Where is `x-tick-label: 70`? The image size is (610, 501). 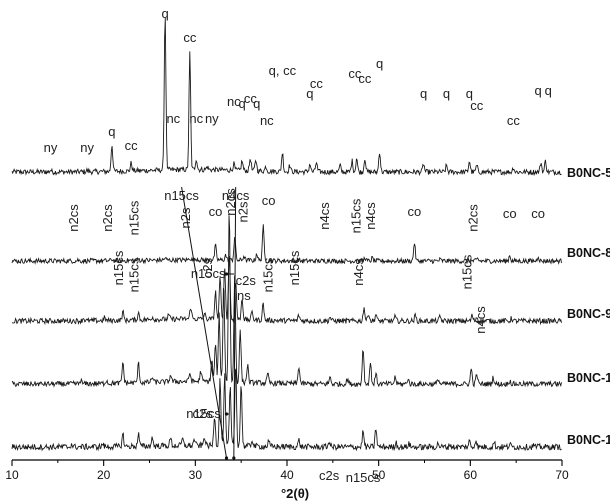 x-tick-label: 70 is located at coordinates (562, 475).